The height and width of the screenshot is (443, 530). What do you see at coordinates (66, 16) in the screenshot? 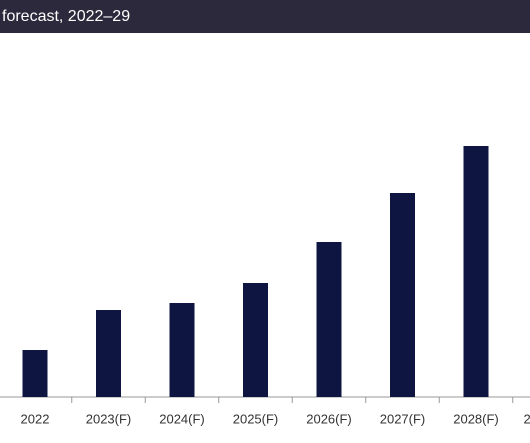
I see `chart-title: forecast, 2022–29` at bounding box center [66, 16].